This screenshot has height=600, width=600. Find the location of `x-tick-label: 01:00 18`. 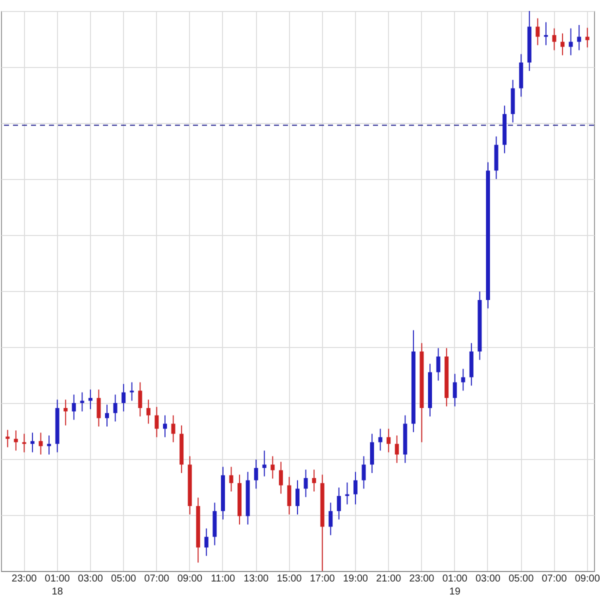

x-tick-label: 01:00 18 is located at coordinates (57, 586).